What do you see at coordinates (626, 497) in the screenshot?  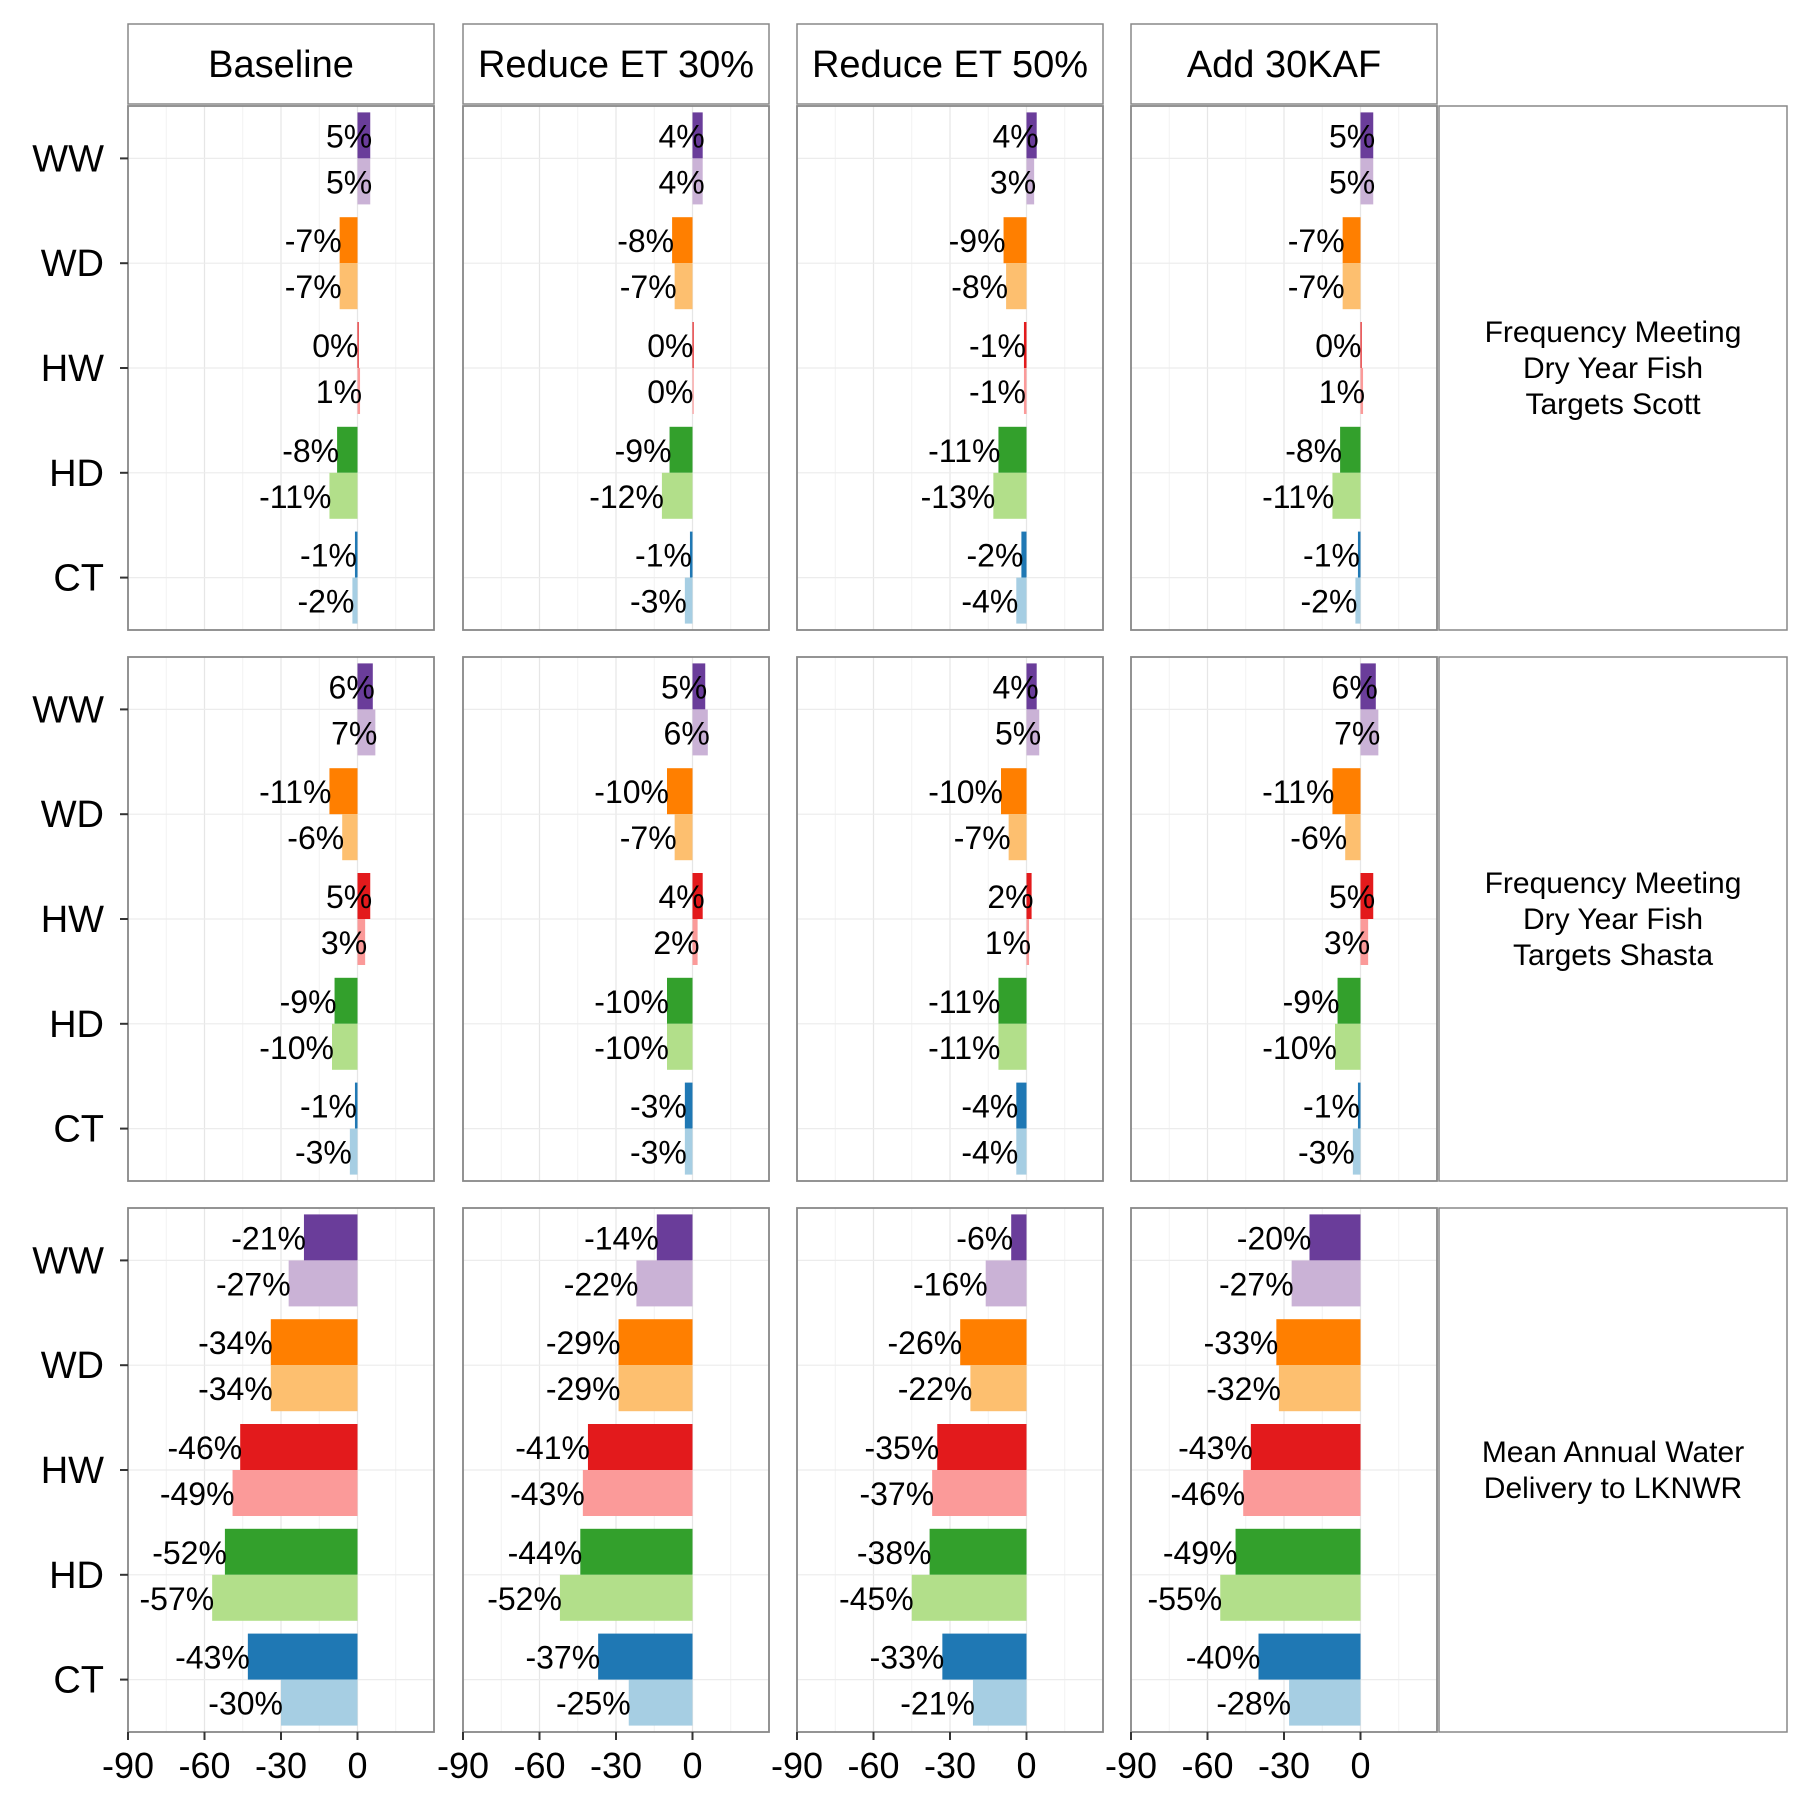 I see `bar-value-label: -12%` at bounding box center [626, 497].